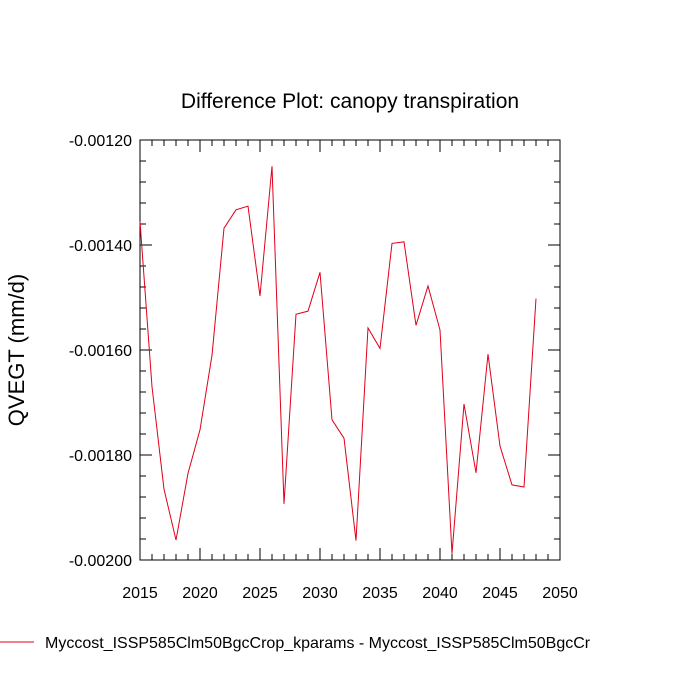 The height and width of the screenshot is (700, 700). Describe the element at coordinates (320, 593) in the screenshot. I see `x-tick-label: 2030` at that location.